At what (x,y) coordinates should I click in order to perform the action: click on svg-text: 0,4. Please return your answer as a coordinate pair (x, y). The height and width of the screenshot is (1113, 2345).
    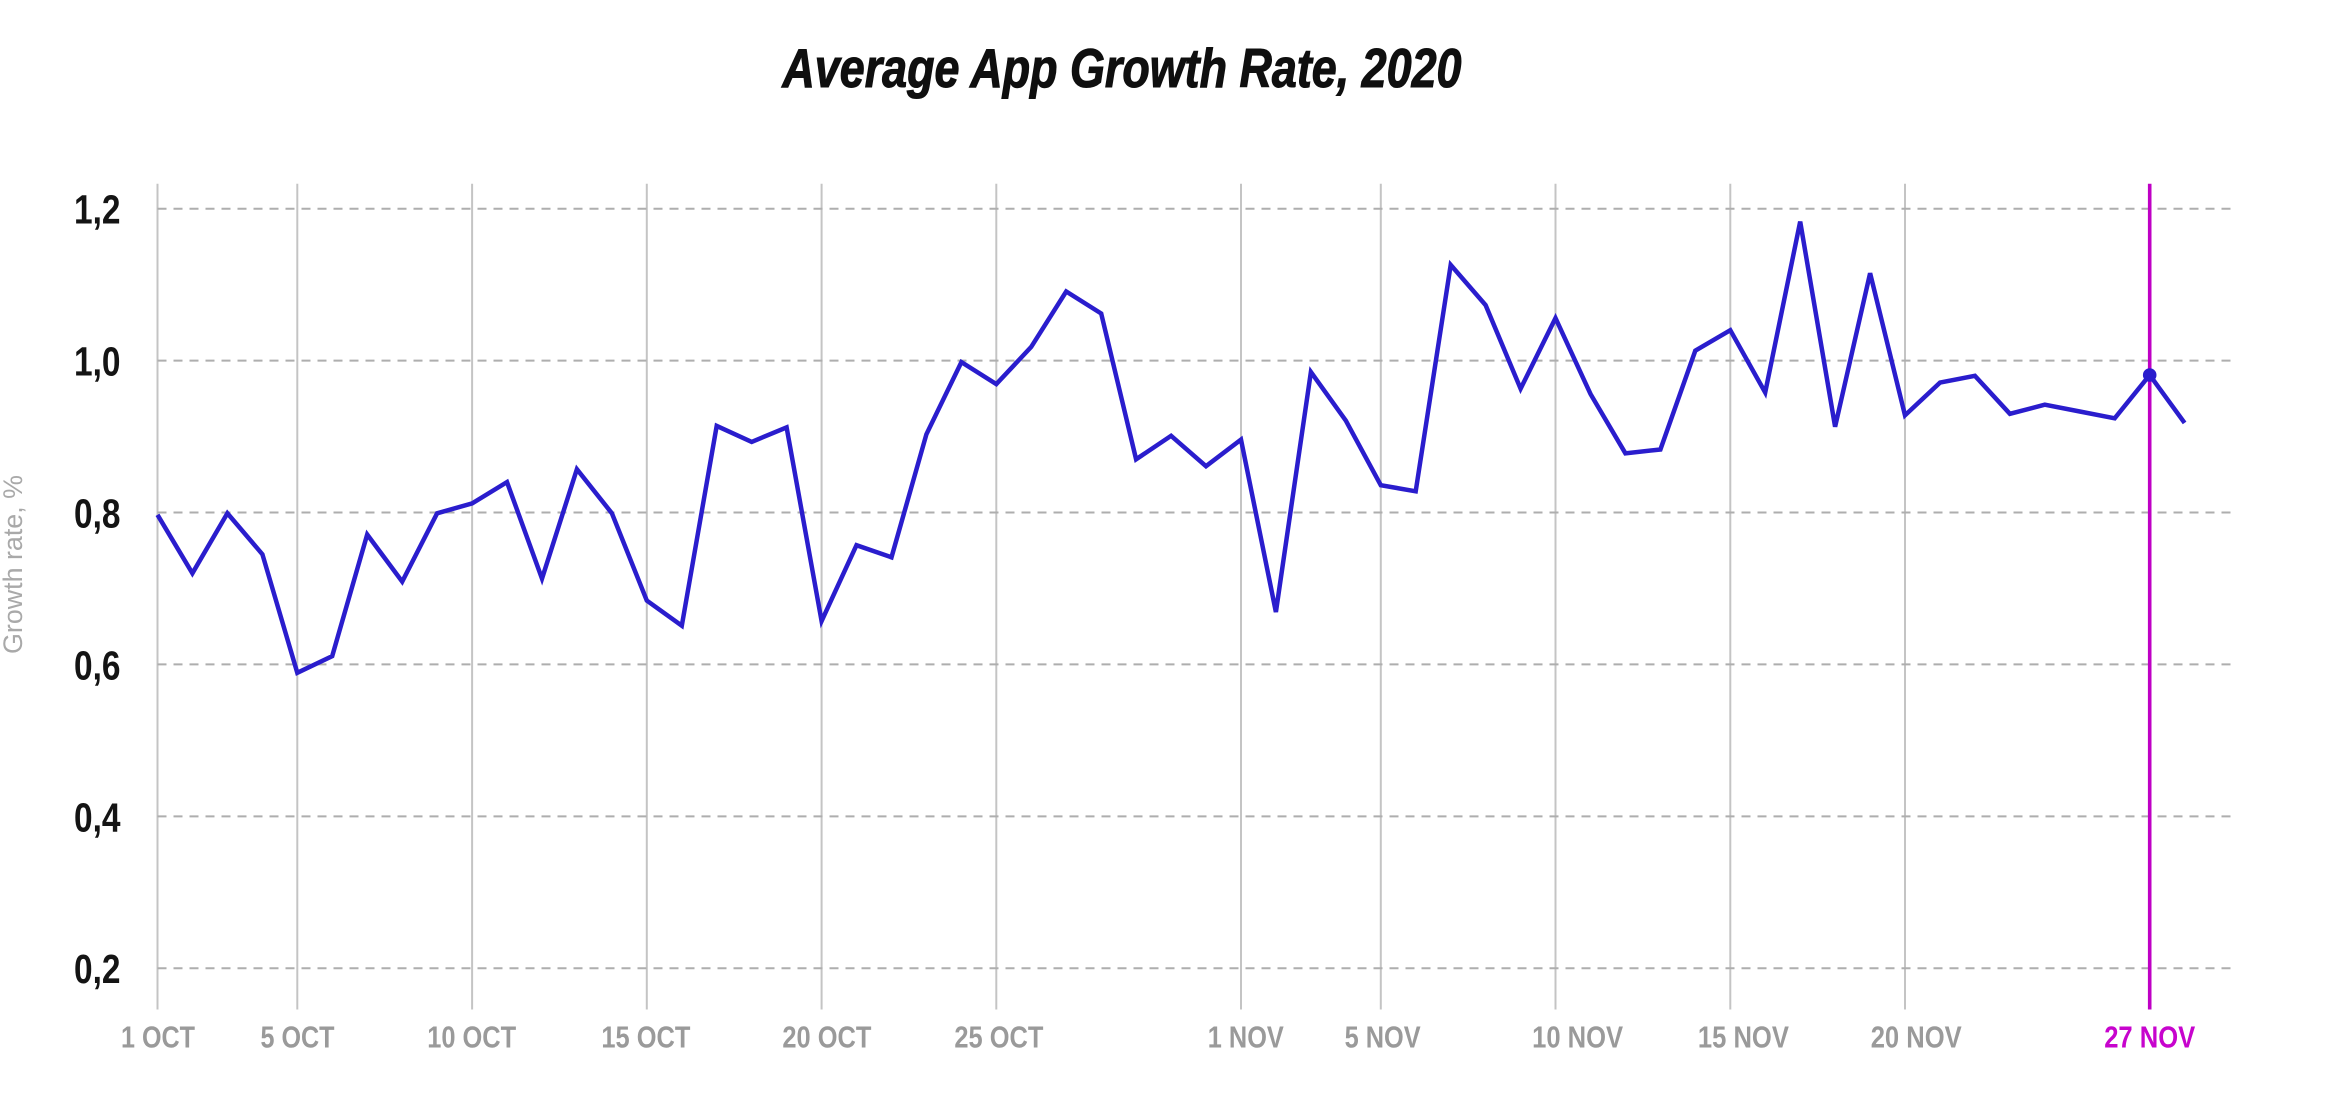
    Looking at the image, I should click on (97, 817).